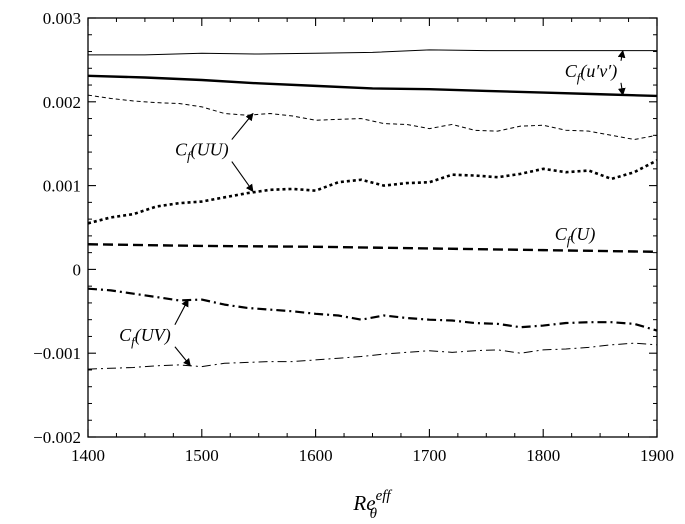 The height and width of the screenshot is (524, 685). I want to click on x-tick-label: 1500, so click(202, 455).